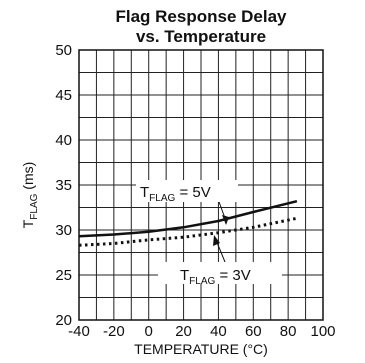 This screenshot has height=363, width=365. What do you see at coordinates (28, 223) in the screenshot?
I see `y-axis-label-main: T` at bounding box center [28, 223].